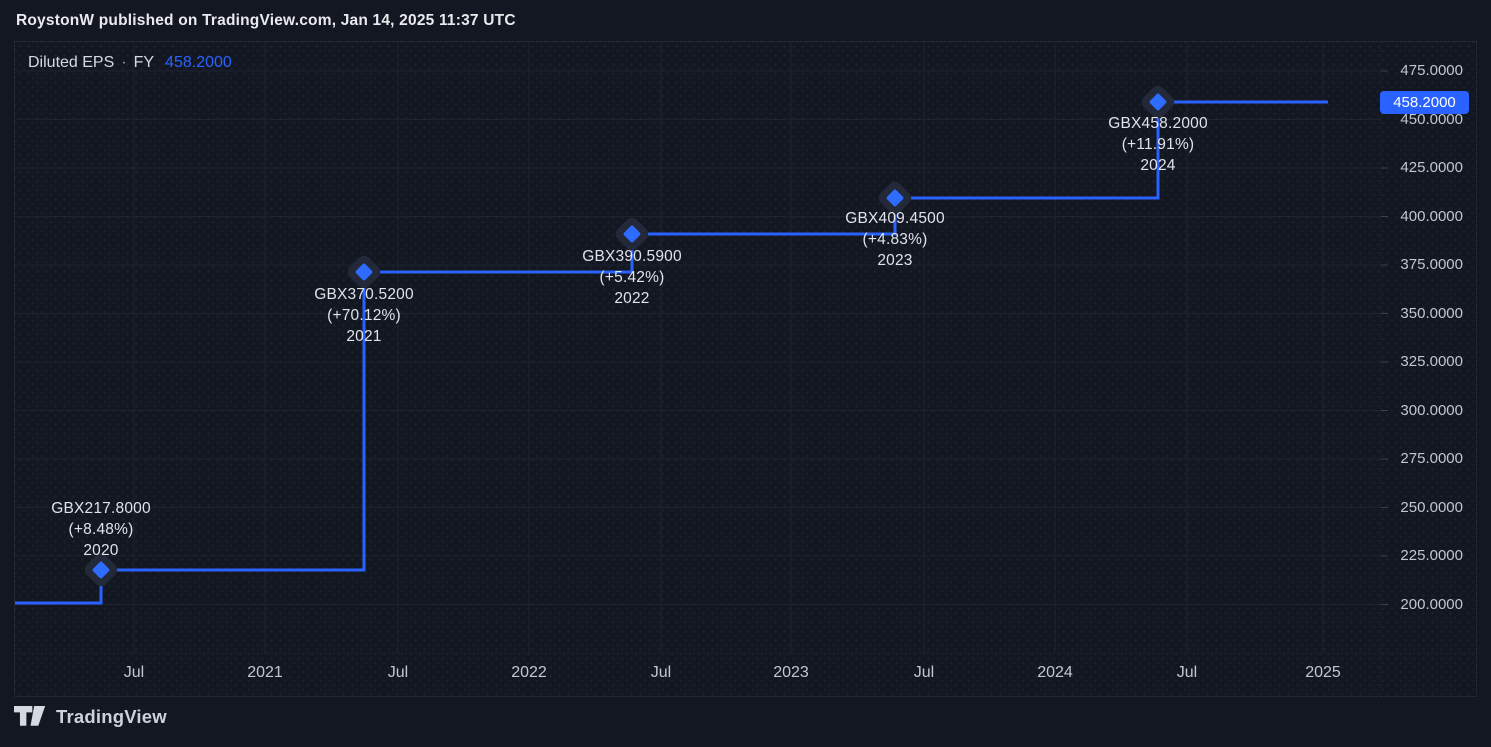 Image resolution: width=1491 pixels, height=747 pixels. Describe the element at coordinates (1323, 672) in the screenshot. I see `time-tick-label: 2025` at that location.